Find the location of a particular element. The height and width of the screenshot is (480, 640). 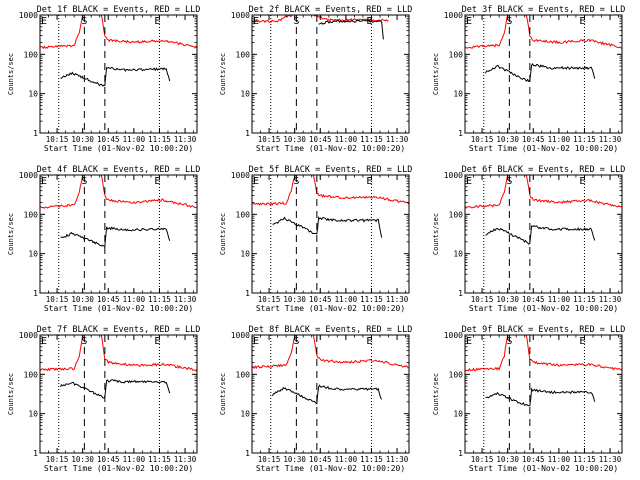

panel-title: Det 6f BLACK = Events, RED = LLD is located at coordinates (544, 170).